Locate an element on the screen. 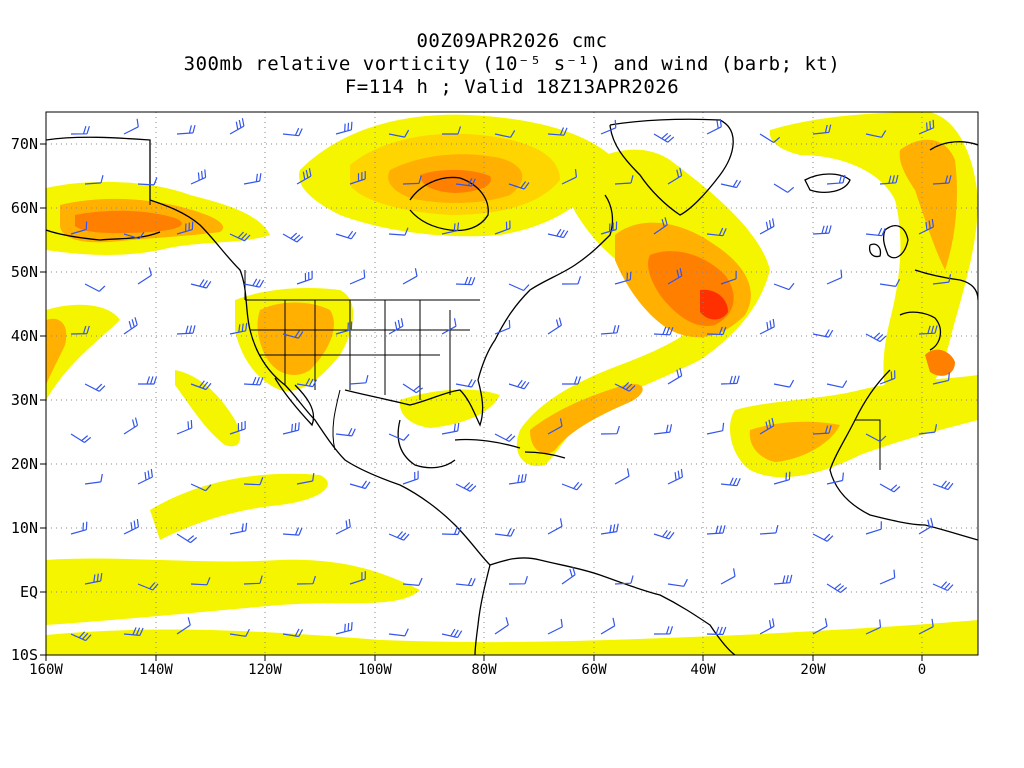  vort-band-pacific-diagonal is located at coordinates (208, 408).